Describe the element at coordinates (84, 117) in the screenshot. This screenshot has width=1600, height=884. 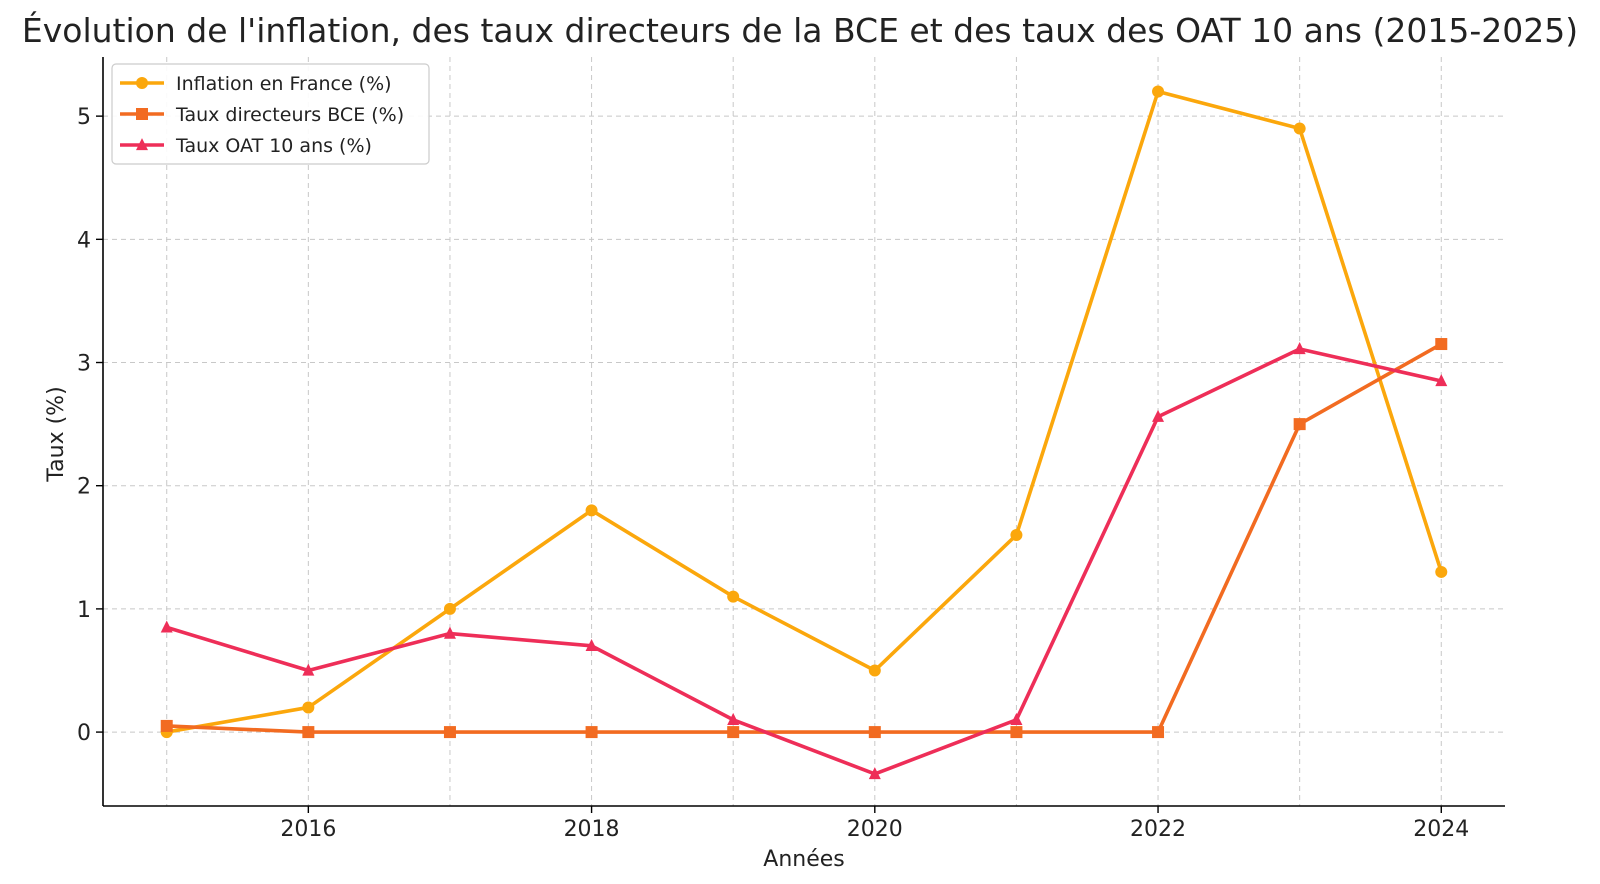
I see `y-tick-label: 5` at that location.